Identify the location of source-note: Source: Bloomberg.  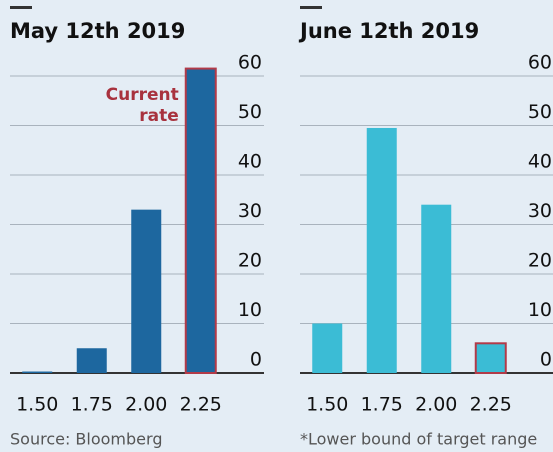
(86, 439).